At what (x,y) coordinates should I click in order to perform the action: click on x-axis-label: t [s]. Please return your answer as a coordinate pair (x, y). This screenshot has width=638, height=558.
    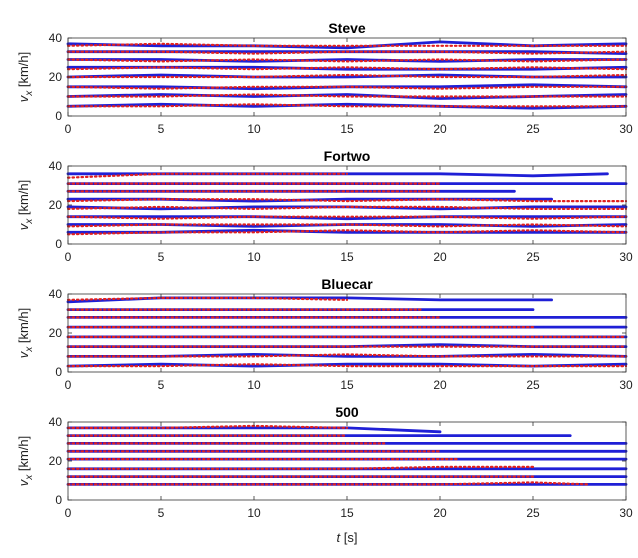
    Looking at the image, I should click on (347, 537).